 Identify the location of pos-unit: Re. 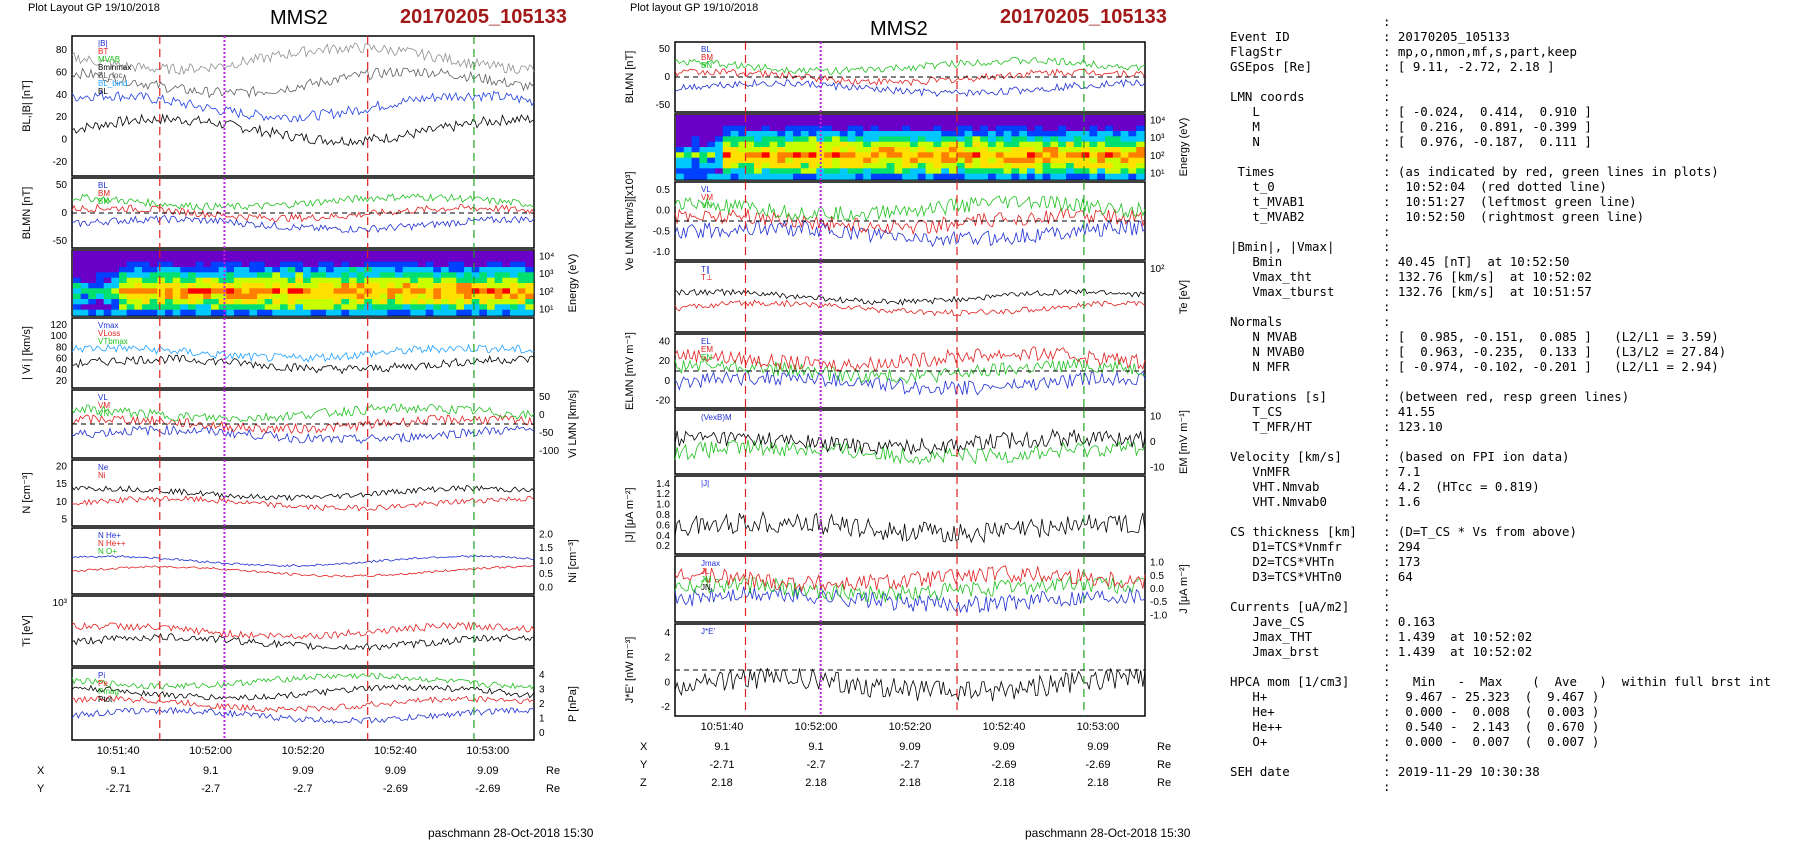
(1164, 765).